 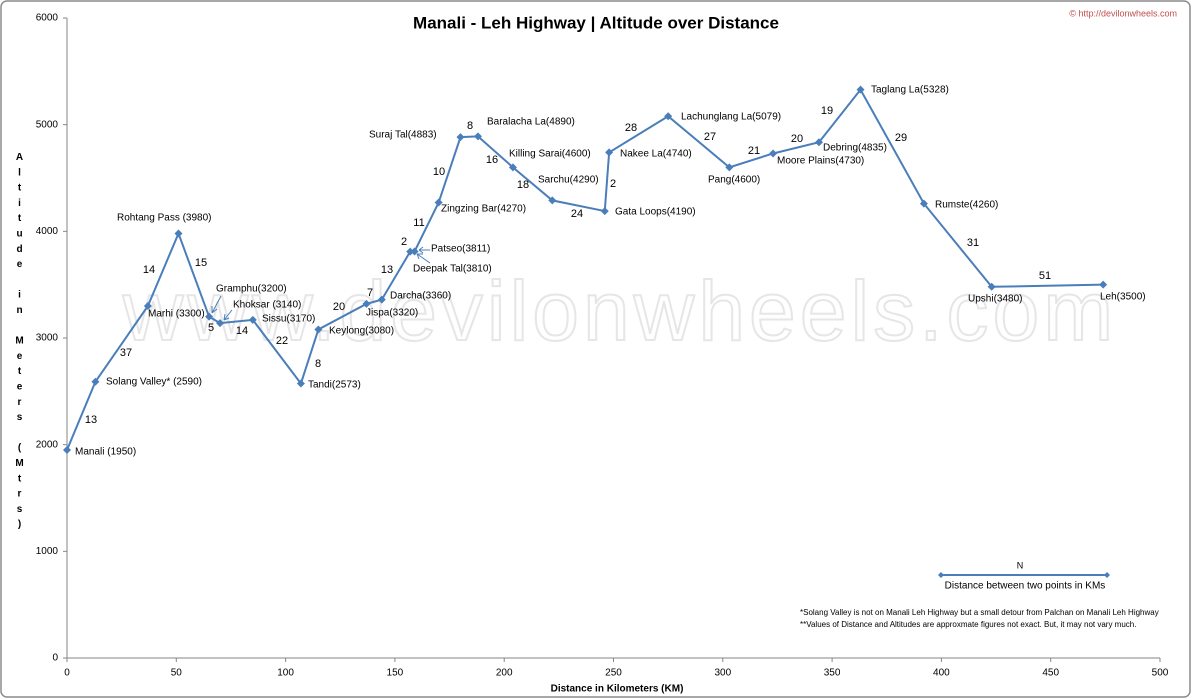 I want to click on segment-distance: 31, so click(x=973, y=243).